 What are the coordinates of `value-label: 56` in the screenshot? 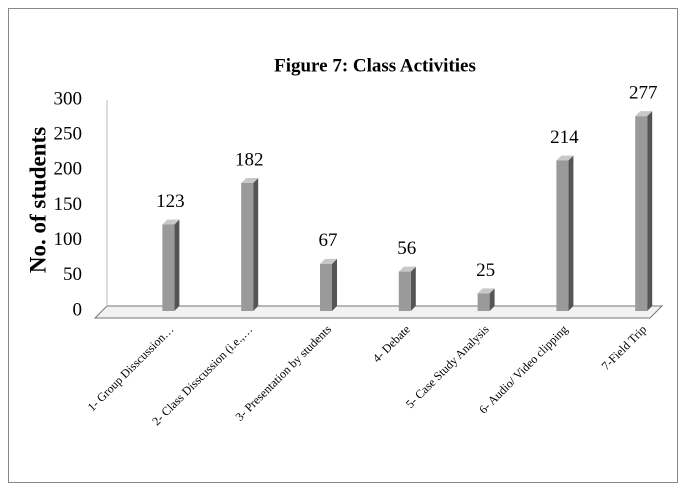 It's located at (406, 248).